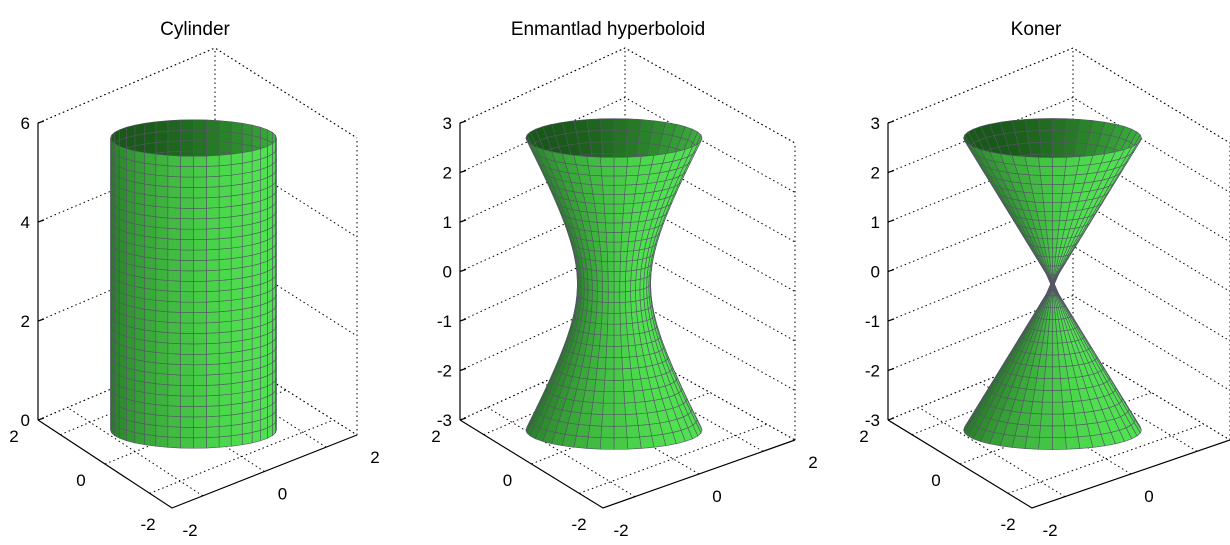 This screenshot has width=1230, height=545. I want to click on y-tick-label: -2, so click(1007, 524).